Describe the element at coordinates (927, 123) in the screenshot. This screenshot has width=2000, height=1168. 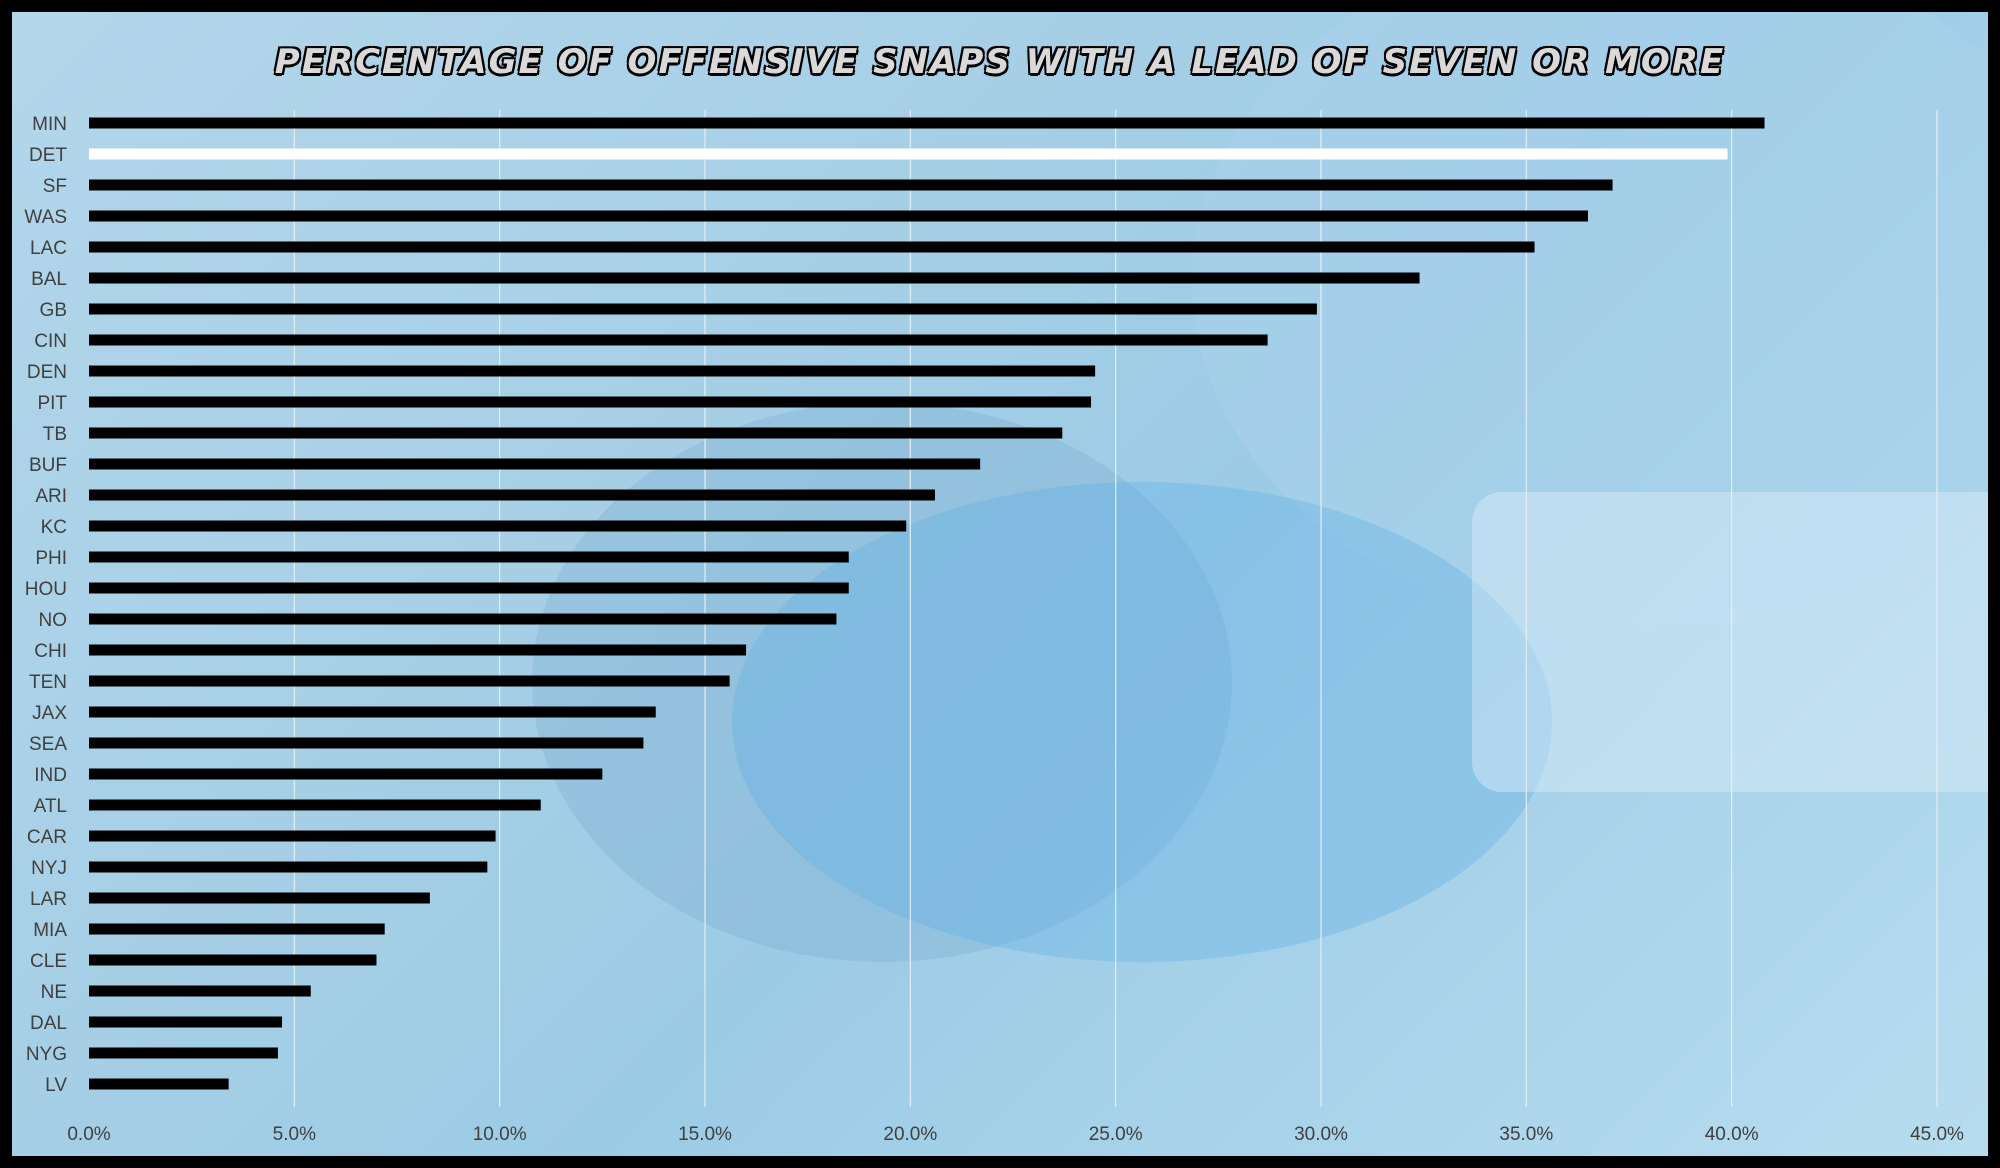
I see `bar-min` at that location.